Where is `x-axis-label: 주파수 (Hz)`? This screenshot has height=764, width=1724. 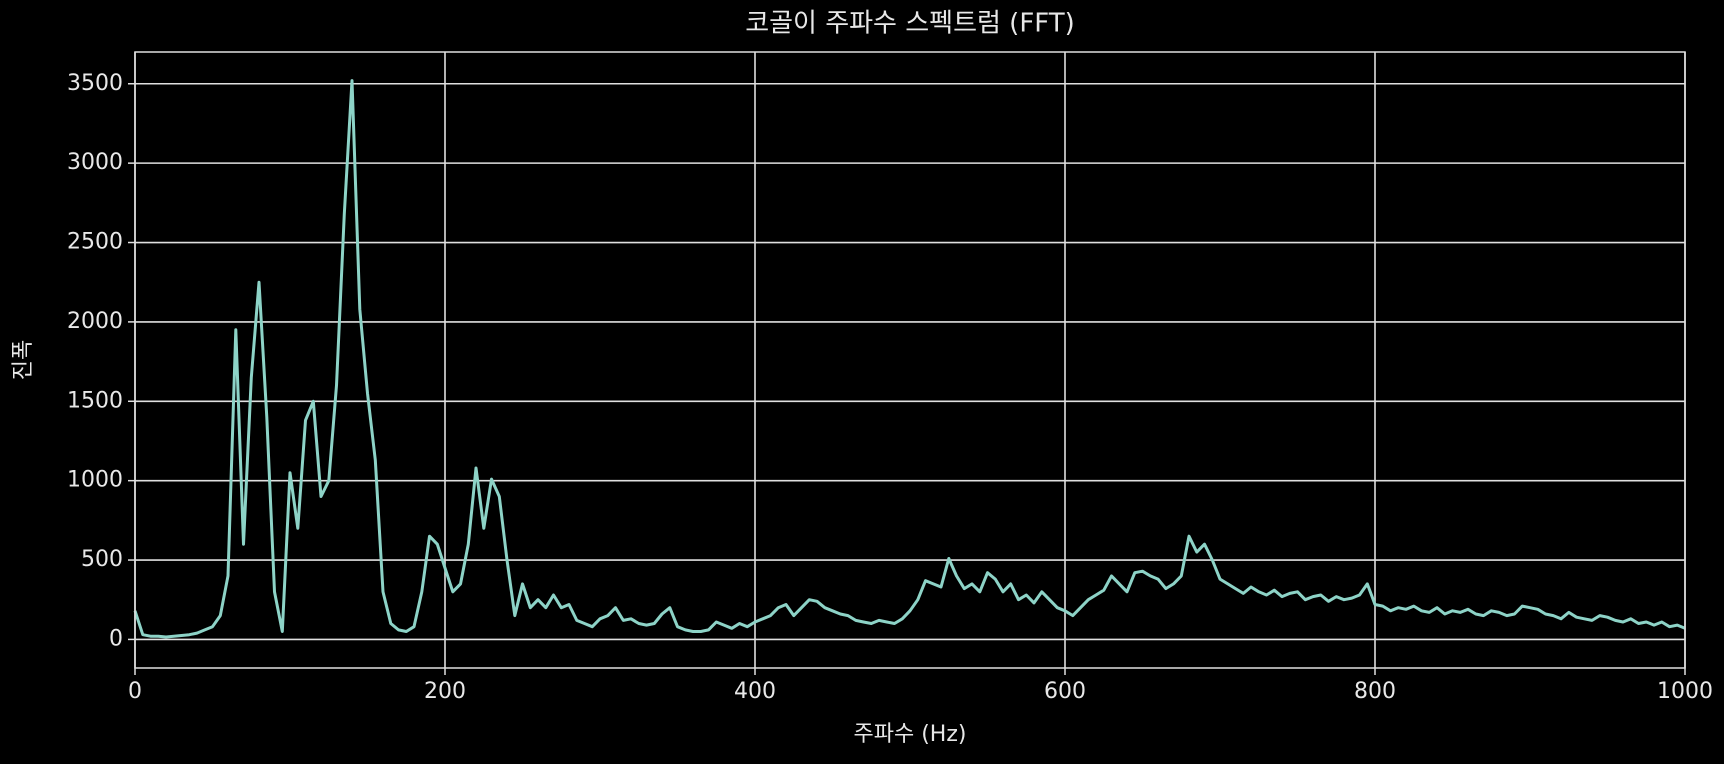 x-axis-label: 주파수 (Hz) is located at coordinates (910, 734).